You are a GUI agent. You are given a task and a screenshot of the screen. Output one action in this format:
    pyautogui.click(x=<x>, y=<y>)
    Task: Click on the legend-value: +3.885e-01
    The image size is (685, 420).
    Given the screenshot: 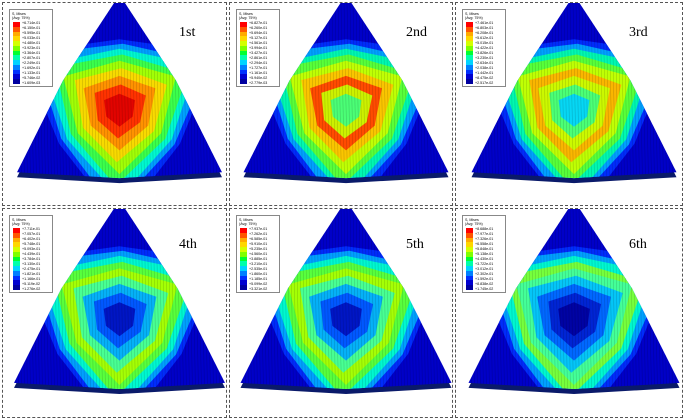 What is the action you would take?
    pyautogui.click(x=258, y=259)
    